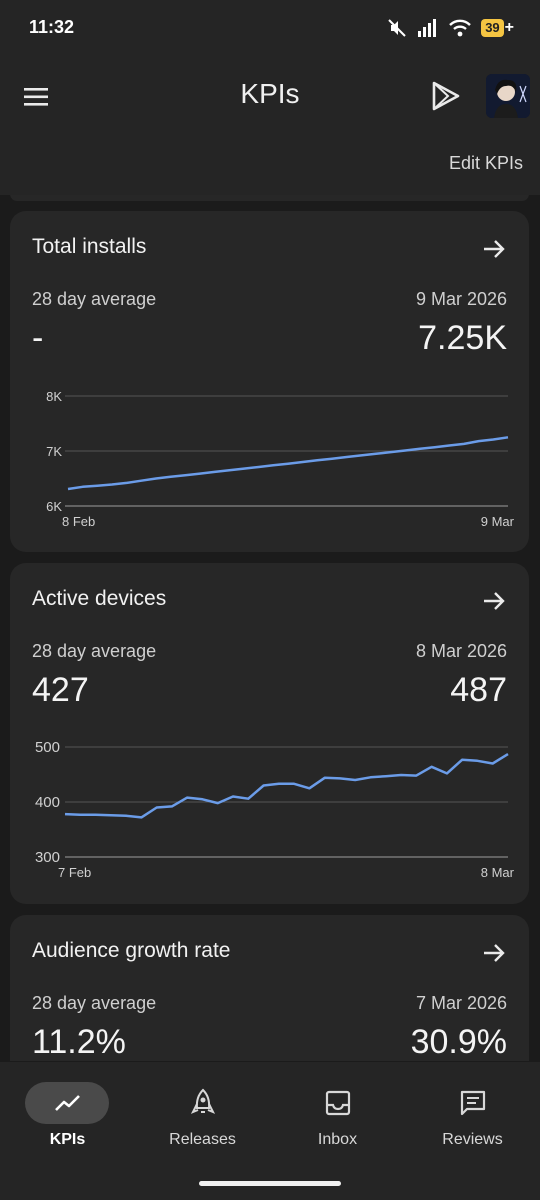 Image resolution: width=540 pixels, height=1200 pixels. I want to click on wifi-icon, so click(460, 28).